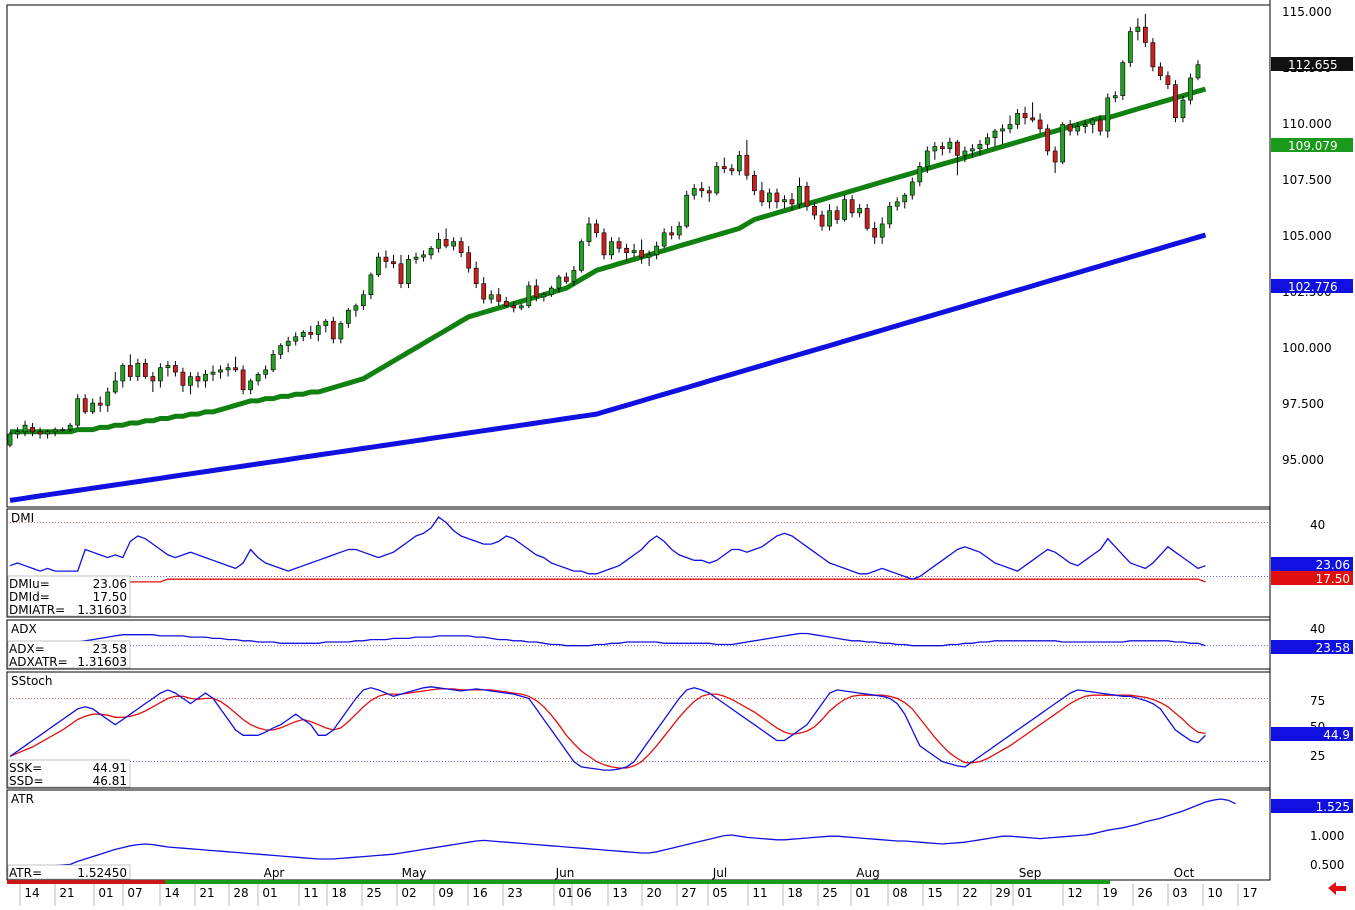 This screenshot has width=1355, height=910. Describe the element at coordinates (1337, 888) in the screenshot. I see `red-left-arrow-icon` at that location.